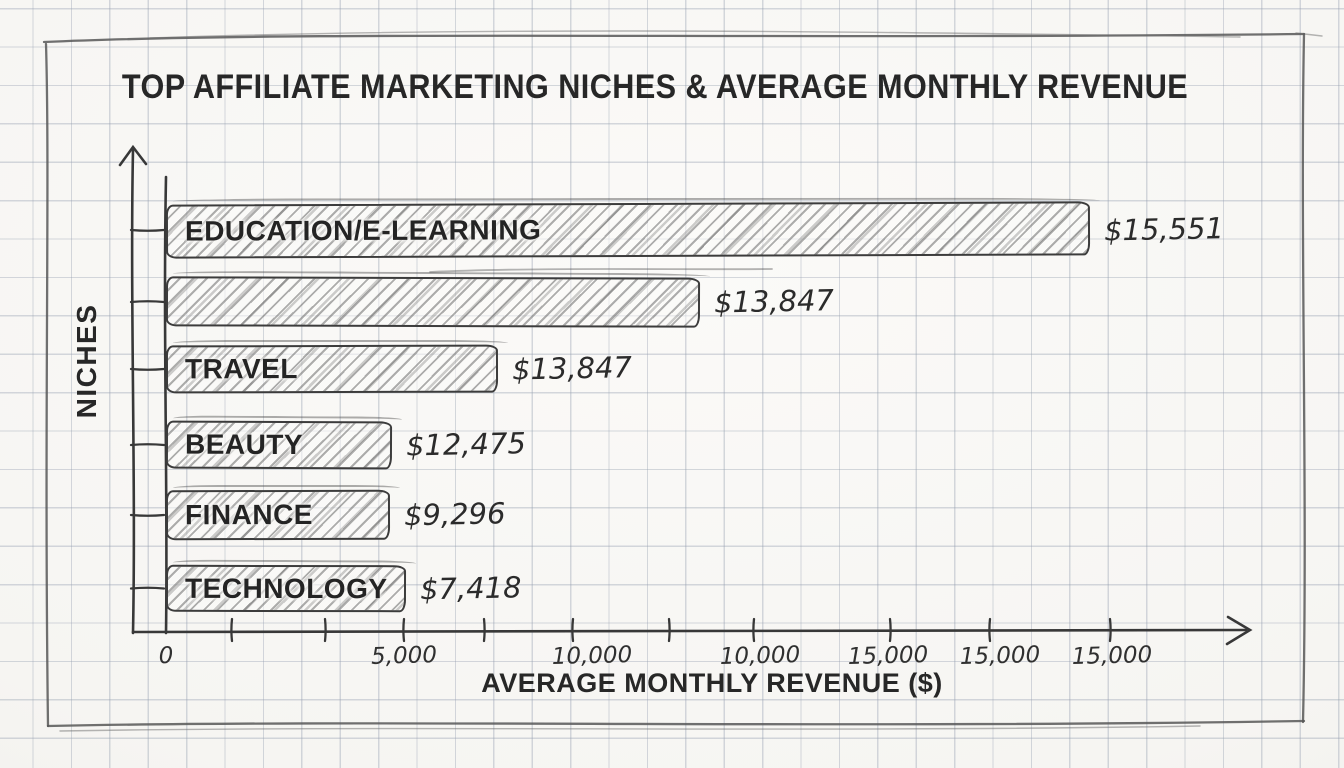  I want to click on bar-category-label: EDUCATION/E-LEARNING, so click(363, 230).